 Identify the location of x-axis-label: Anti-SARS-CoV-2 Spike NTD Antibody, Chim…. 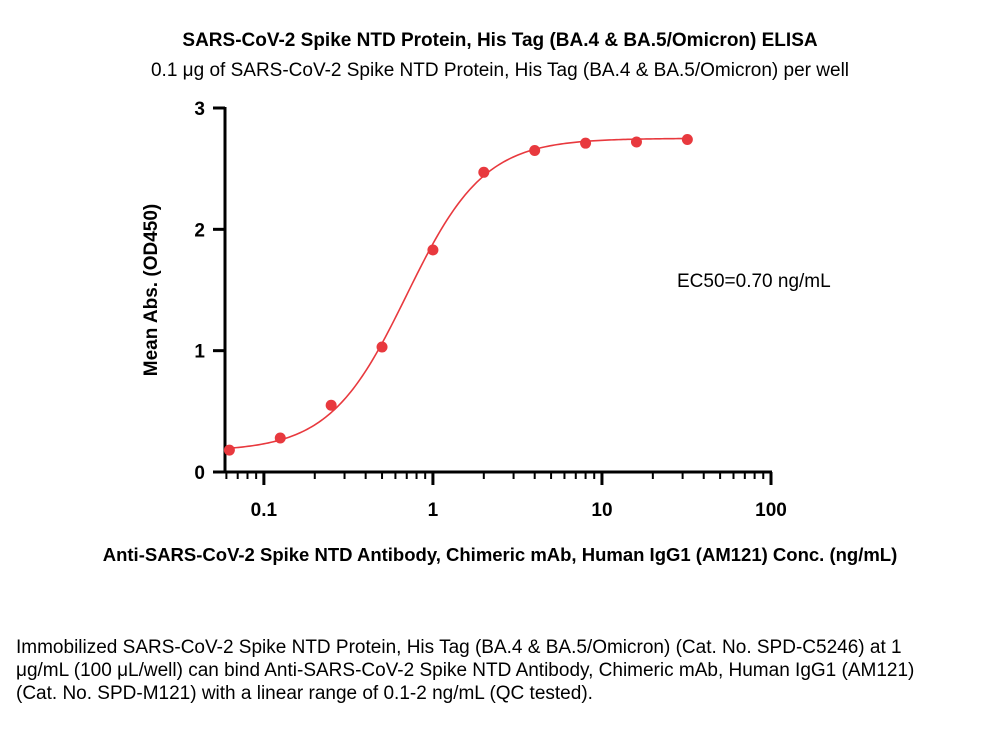
(500, 554).